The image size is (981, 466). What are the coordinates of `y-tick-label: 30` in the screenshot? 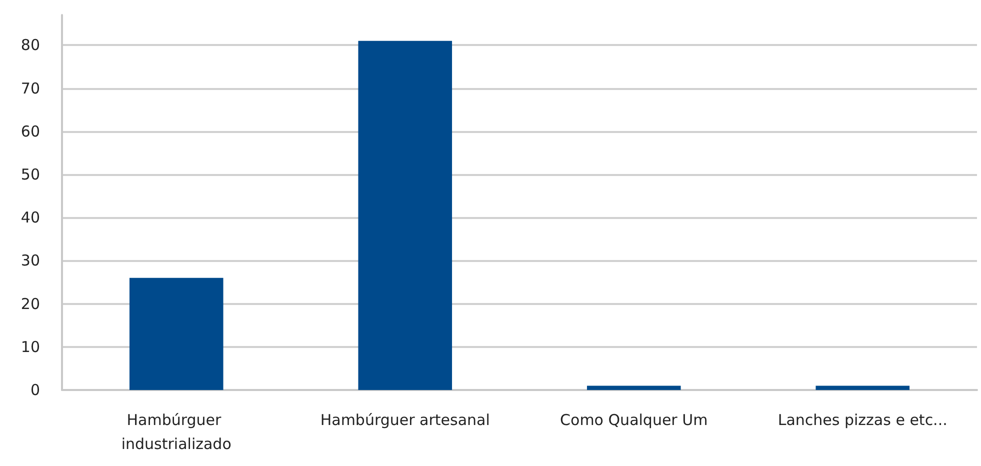 It's located at (30, 261).